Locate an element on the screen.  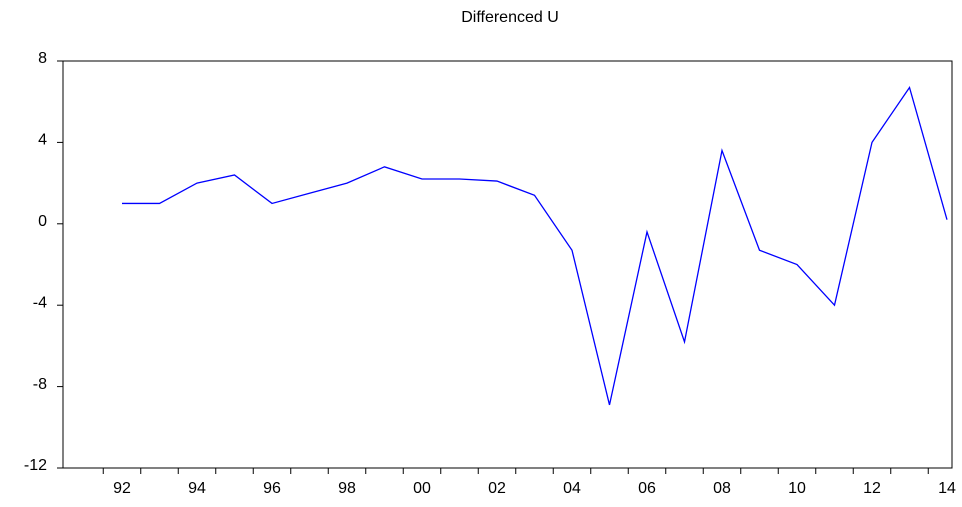
x-tick-label: 00 is located at coordinates (422, 488).